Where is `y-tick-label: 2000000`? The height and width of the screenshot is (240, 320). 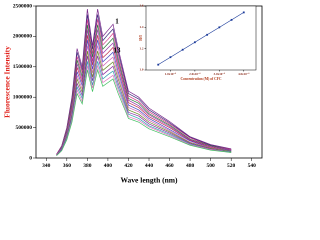
y-tick-label: 2000000 is located at coordinates (23, 37).